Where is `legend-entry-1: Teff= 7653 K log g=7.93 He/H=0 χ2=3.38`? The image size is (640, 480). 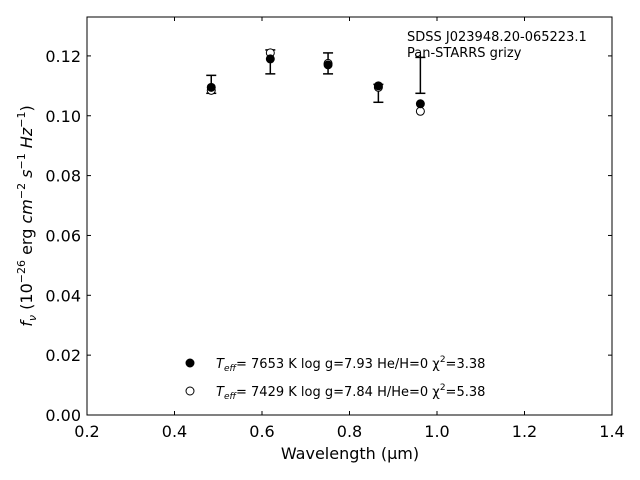 legend-entry-1: Teff= 7653 K log g=7.93 He/H=0 χ2=3.38 is located at coordinates (350, 364).